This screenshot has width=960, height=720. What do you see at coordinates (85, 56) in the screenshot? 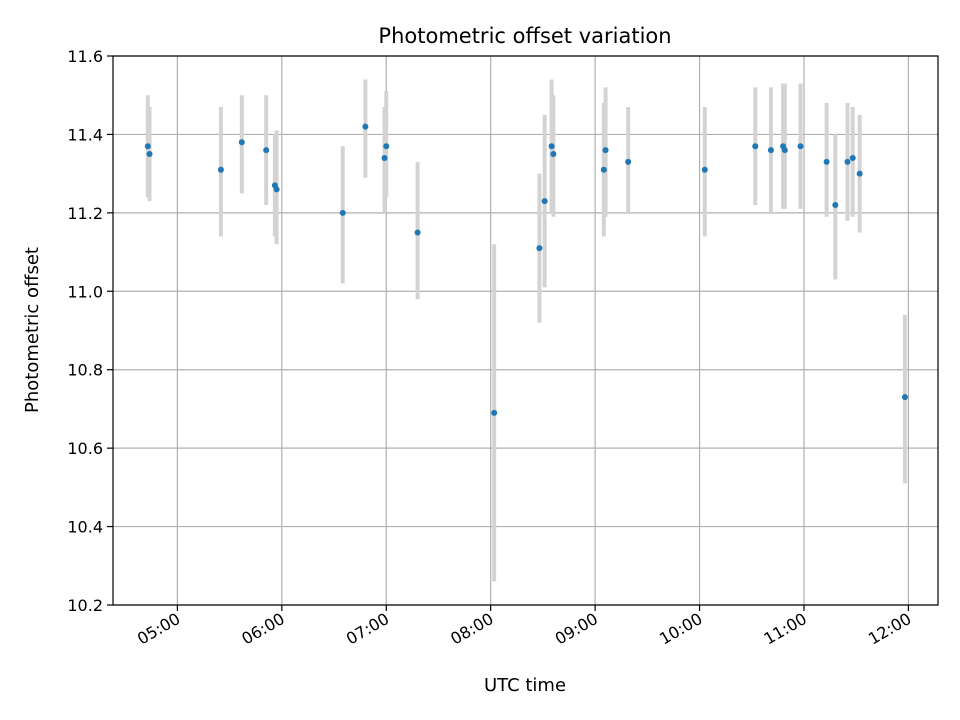
I see `y-tick-label: 11.6` at bounding box center [85, 56].